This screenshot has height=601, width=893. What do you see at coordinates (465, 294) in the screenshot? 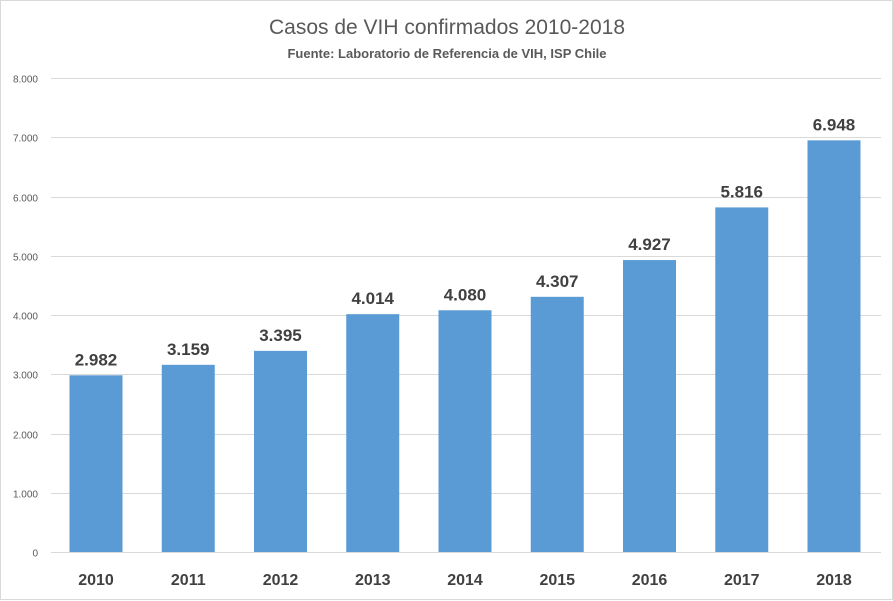
I see `data-label: 4.080` at bounding box center [465, 294].